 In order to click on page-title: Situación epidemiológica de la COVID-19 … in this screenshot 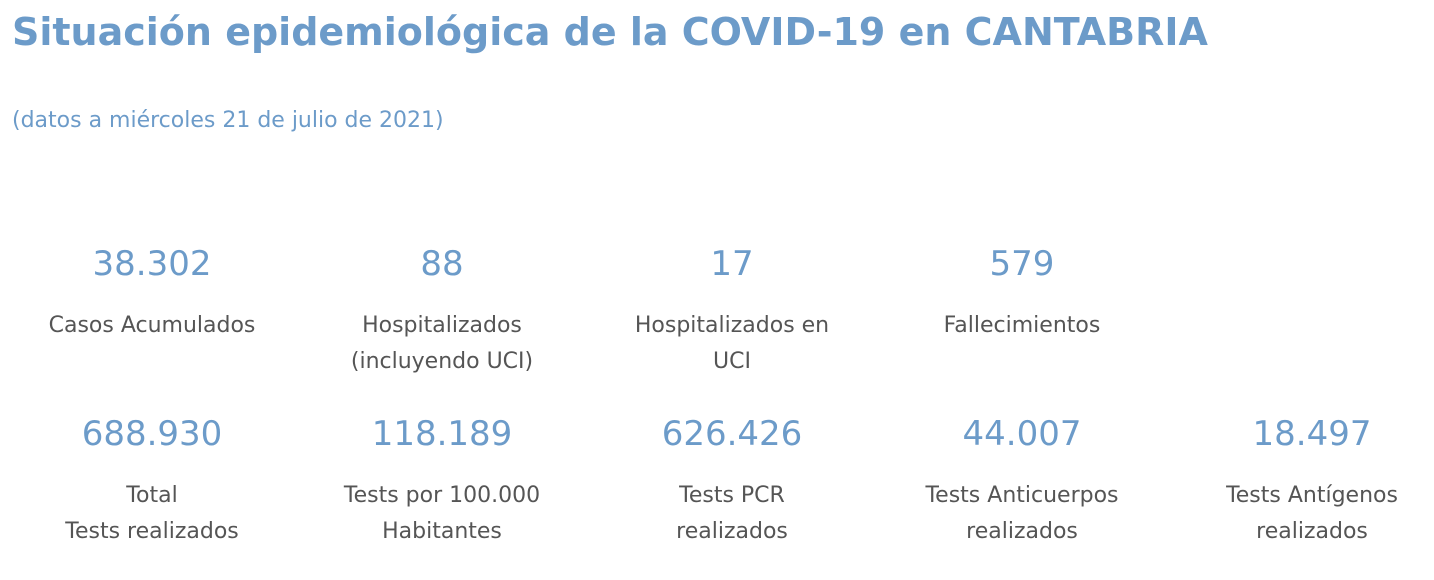, I will do `click(610, 32)`.